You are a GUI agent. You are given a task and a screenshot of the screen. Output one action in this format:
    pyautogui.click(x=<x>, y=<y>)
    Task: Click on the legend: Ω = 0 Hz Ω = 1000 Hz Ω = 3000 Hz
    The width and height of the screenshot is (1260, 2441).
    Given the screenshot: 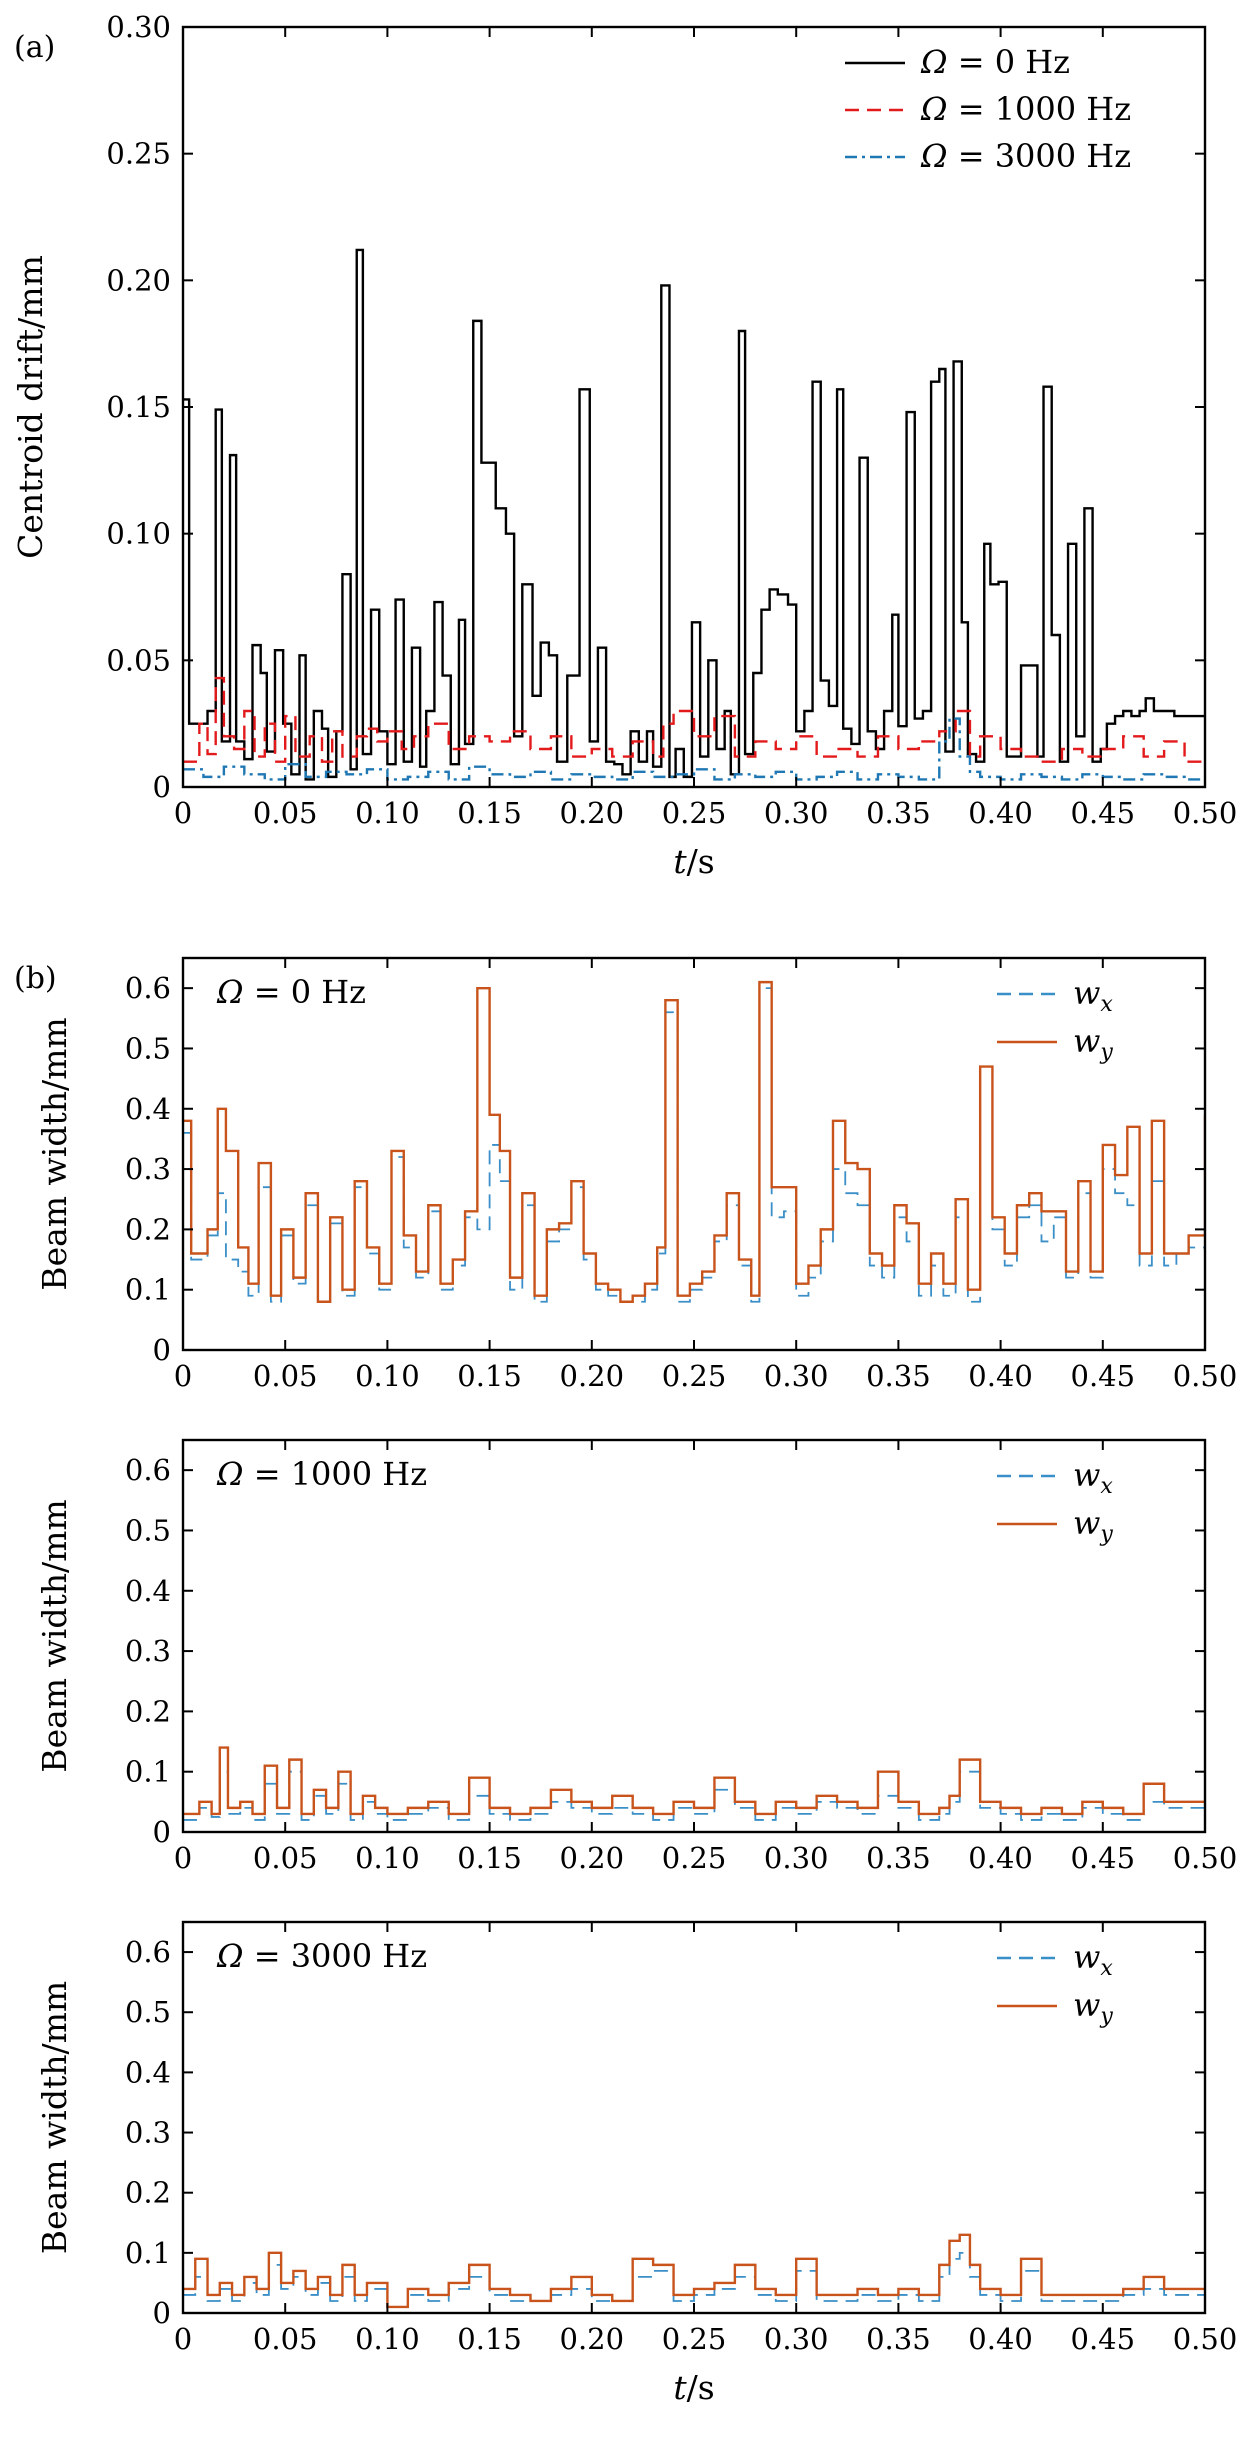 What is the action you would take?
    pyautogui.click(x=988, y=109)
    